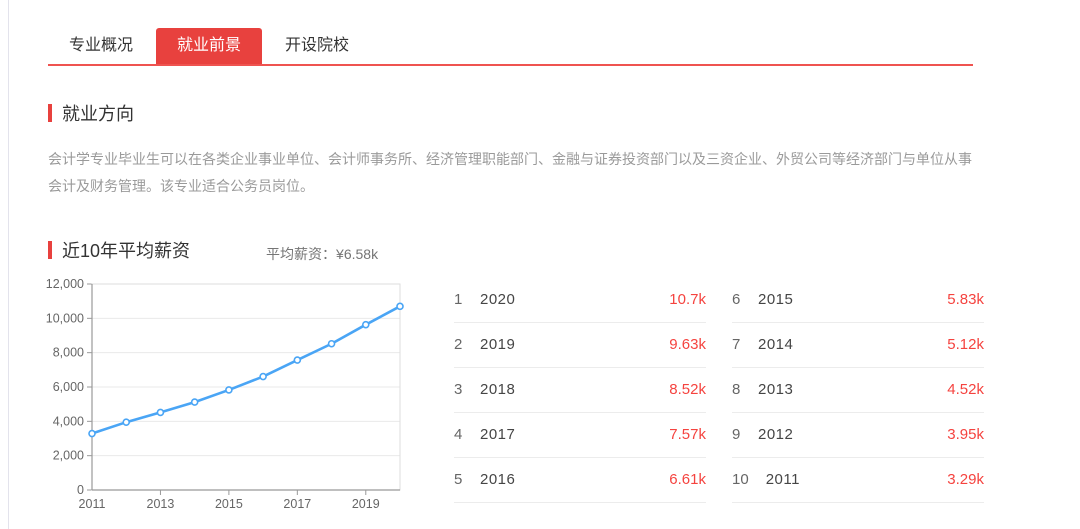  Describe the element at coordinates (776, 345) in the screenshot. I see `year-label: 2014` at that location.